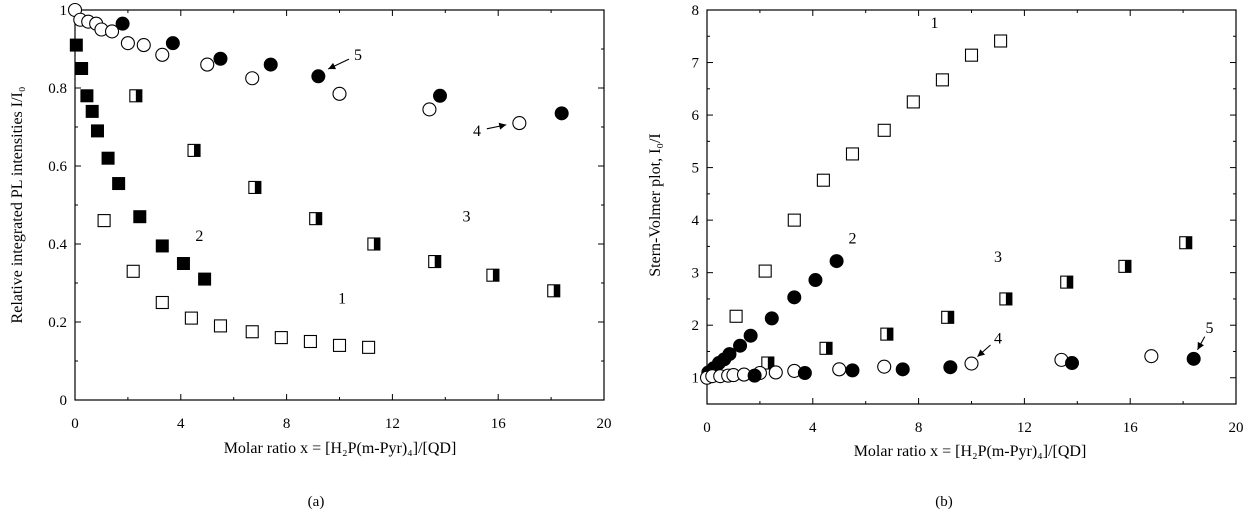 This screenshot has height=520, width=1257. Describe the element at coordinates (1236, 428) in the screenshot. I see `x-tick-label: 20` at that location.